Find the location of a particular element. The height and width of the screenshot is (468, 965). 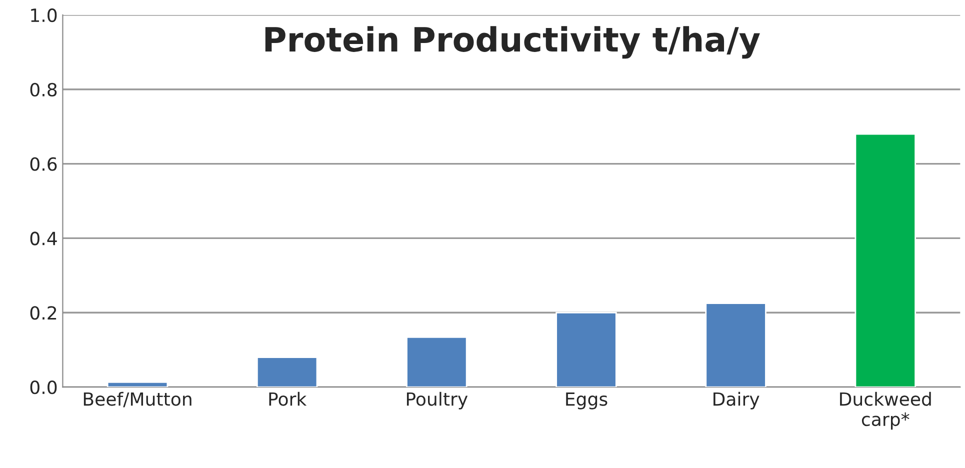

x-tick-label: Eggs is located at coordinates (587, 401).